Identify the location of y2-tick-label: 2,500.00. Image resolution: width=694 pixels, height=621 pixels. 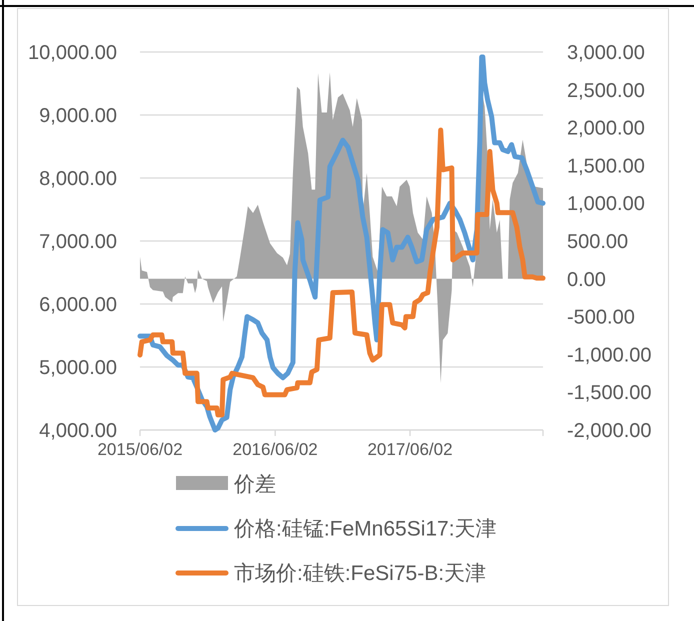
(606, 91).